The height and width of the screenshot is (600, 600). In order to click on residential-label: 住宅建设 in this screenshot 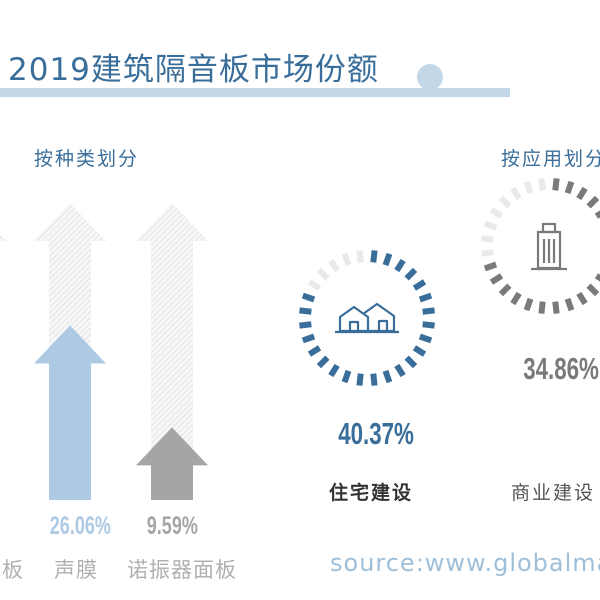, I will do `click(371, 493)`.